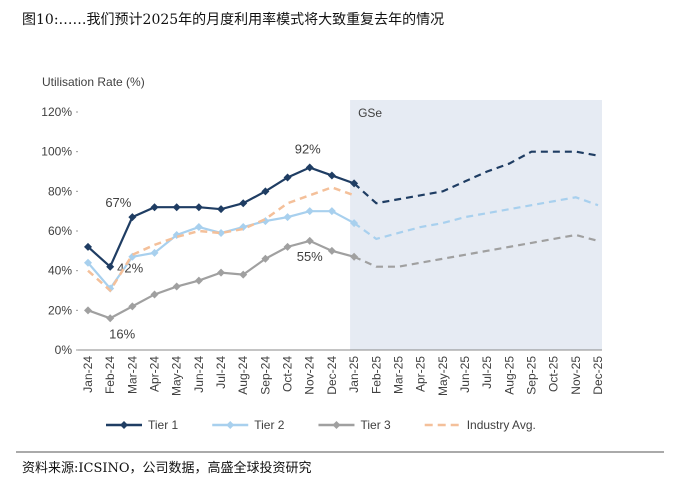 The width and height of the screenshot is (680, 491). What do you see at coordinates (233, 19) in the screenshot?
I see `chart-title: 图10:……我们预计2025年的月度利用率模式将大致重复去年的情况` at bounding box center [233, 19].